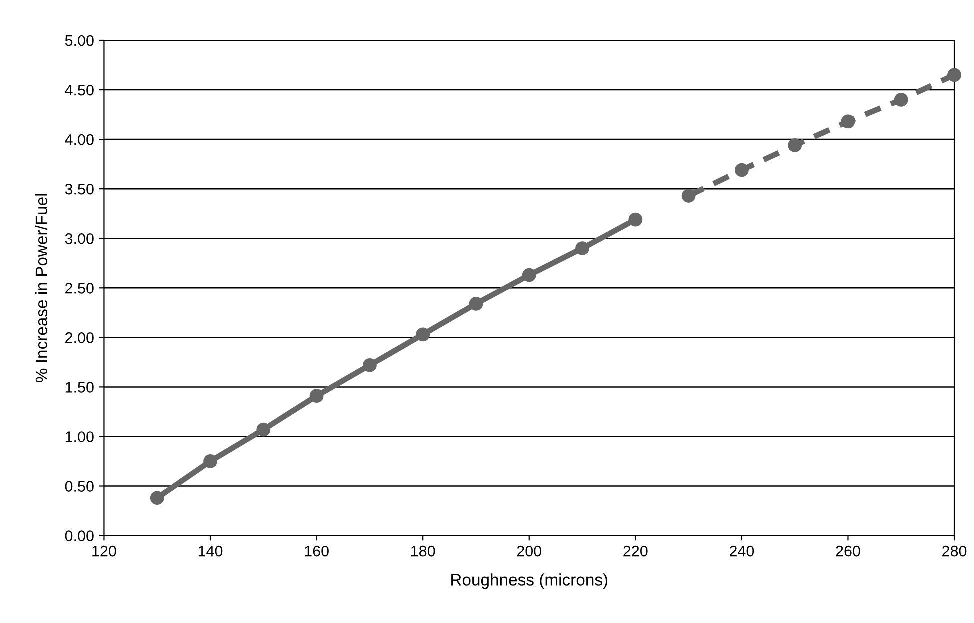 The width and height of the screenshot is (974, 623). I want to click on x-tick-label: 260, so click(848, 551).